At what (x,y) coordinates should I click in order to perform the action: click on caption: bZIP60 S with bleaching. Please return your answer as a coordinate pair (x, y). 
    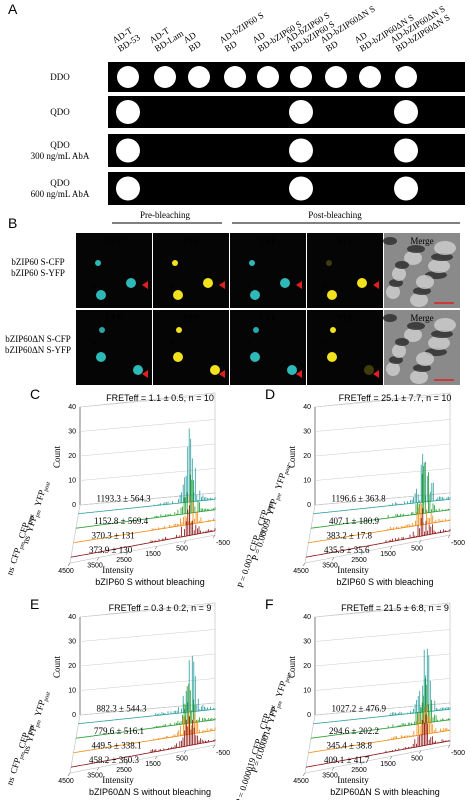
    Looking at the image, I should click on (384, 582).